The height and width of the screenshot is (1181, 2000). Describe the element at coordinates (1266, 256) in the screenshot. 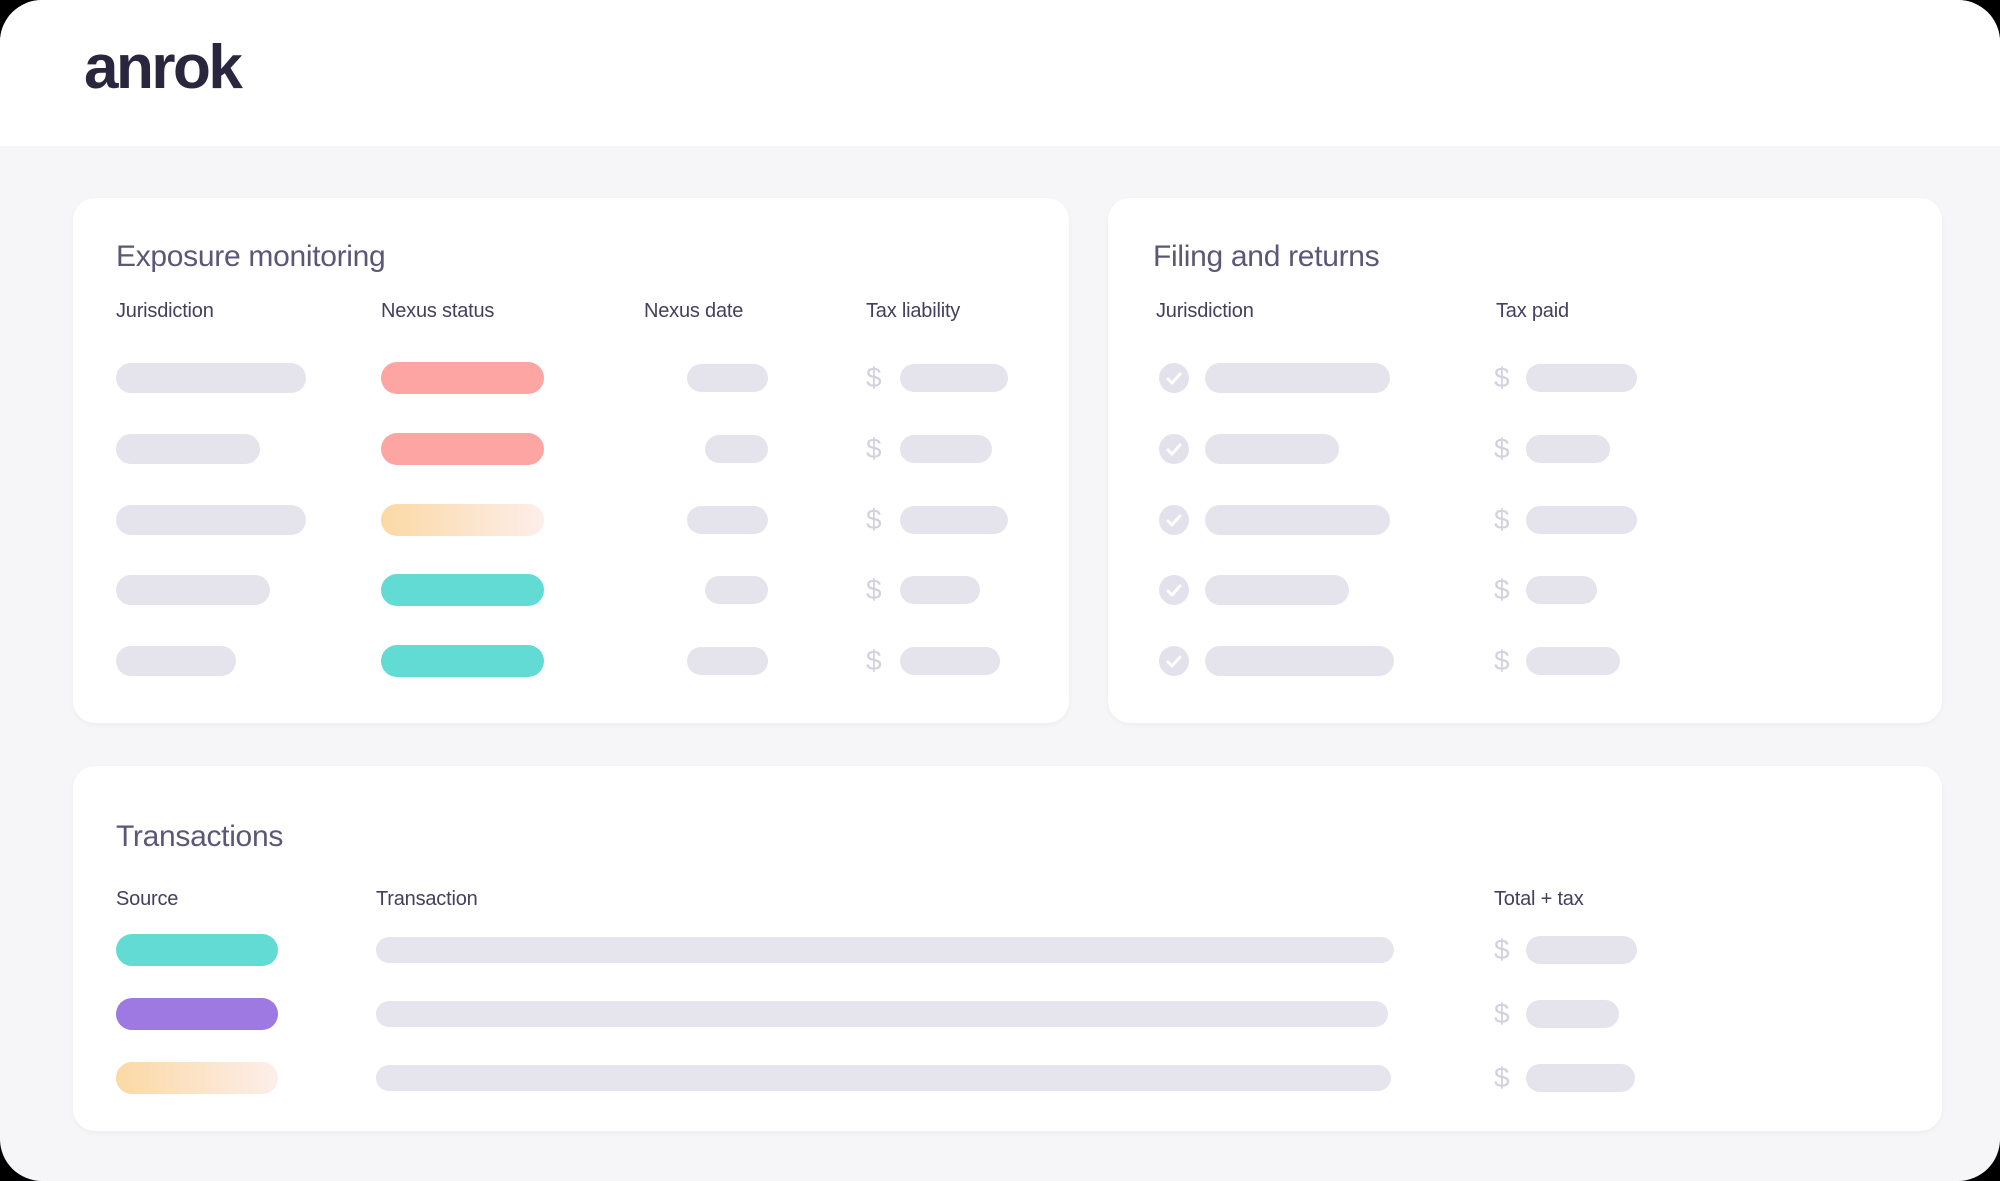

I see `filing-card-title: Filing and returns` at that location.